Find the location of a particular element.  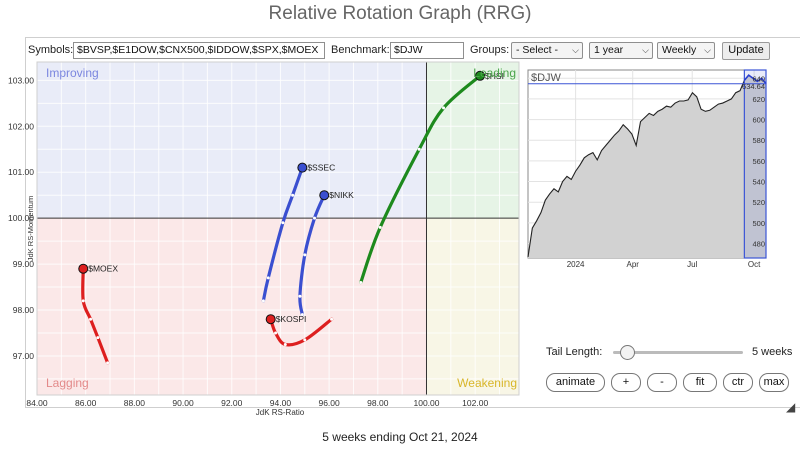

series-head-moex is located at coordinates (83, 268).